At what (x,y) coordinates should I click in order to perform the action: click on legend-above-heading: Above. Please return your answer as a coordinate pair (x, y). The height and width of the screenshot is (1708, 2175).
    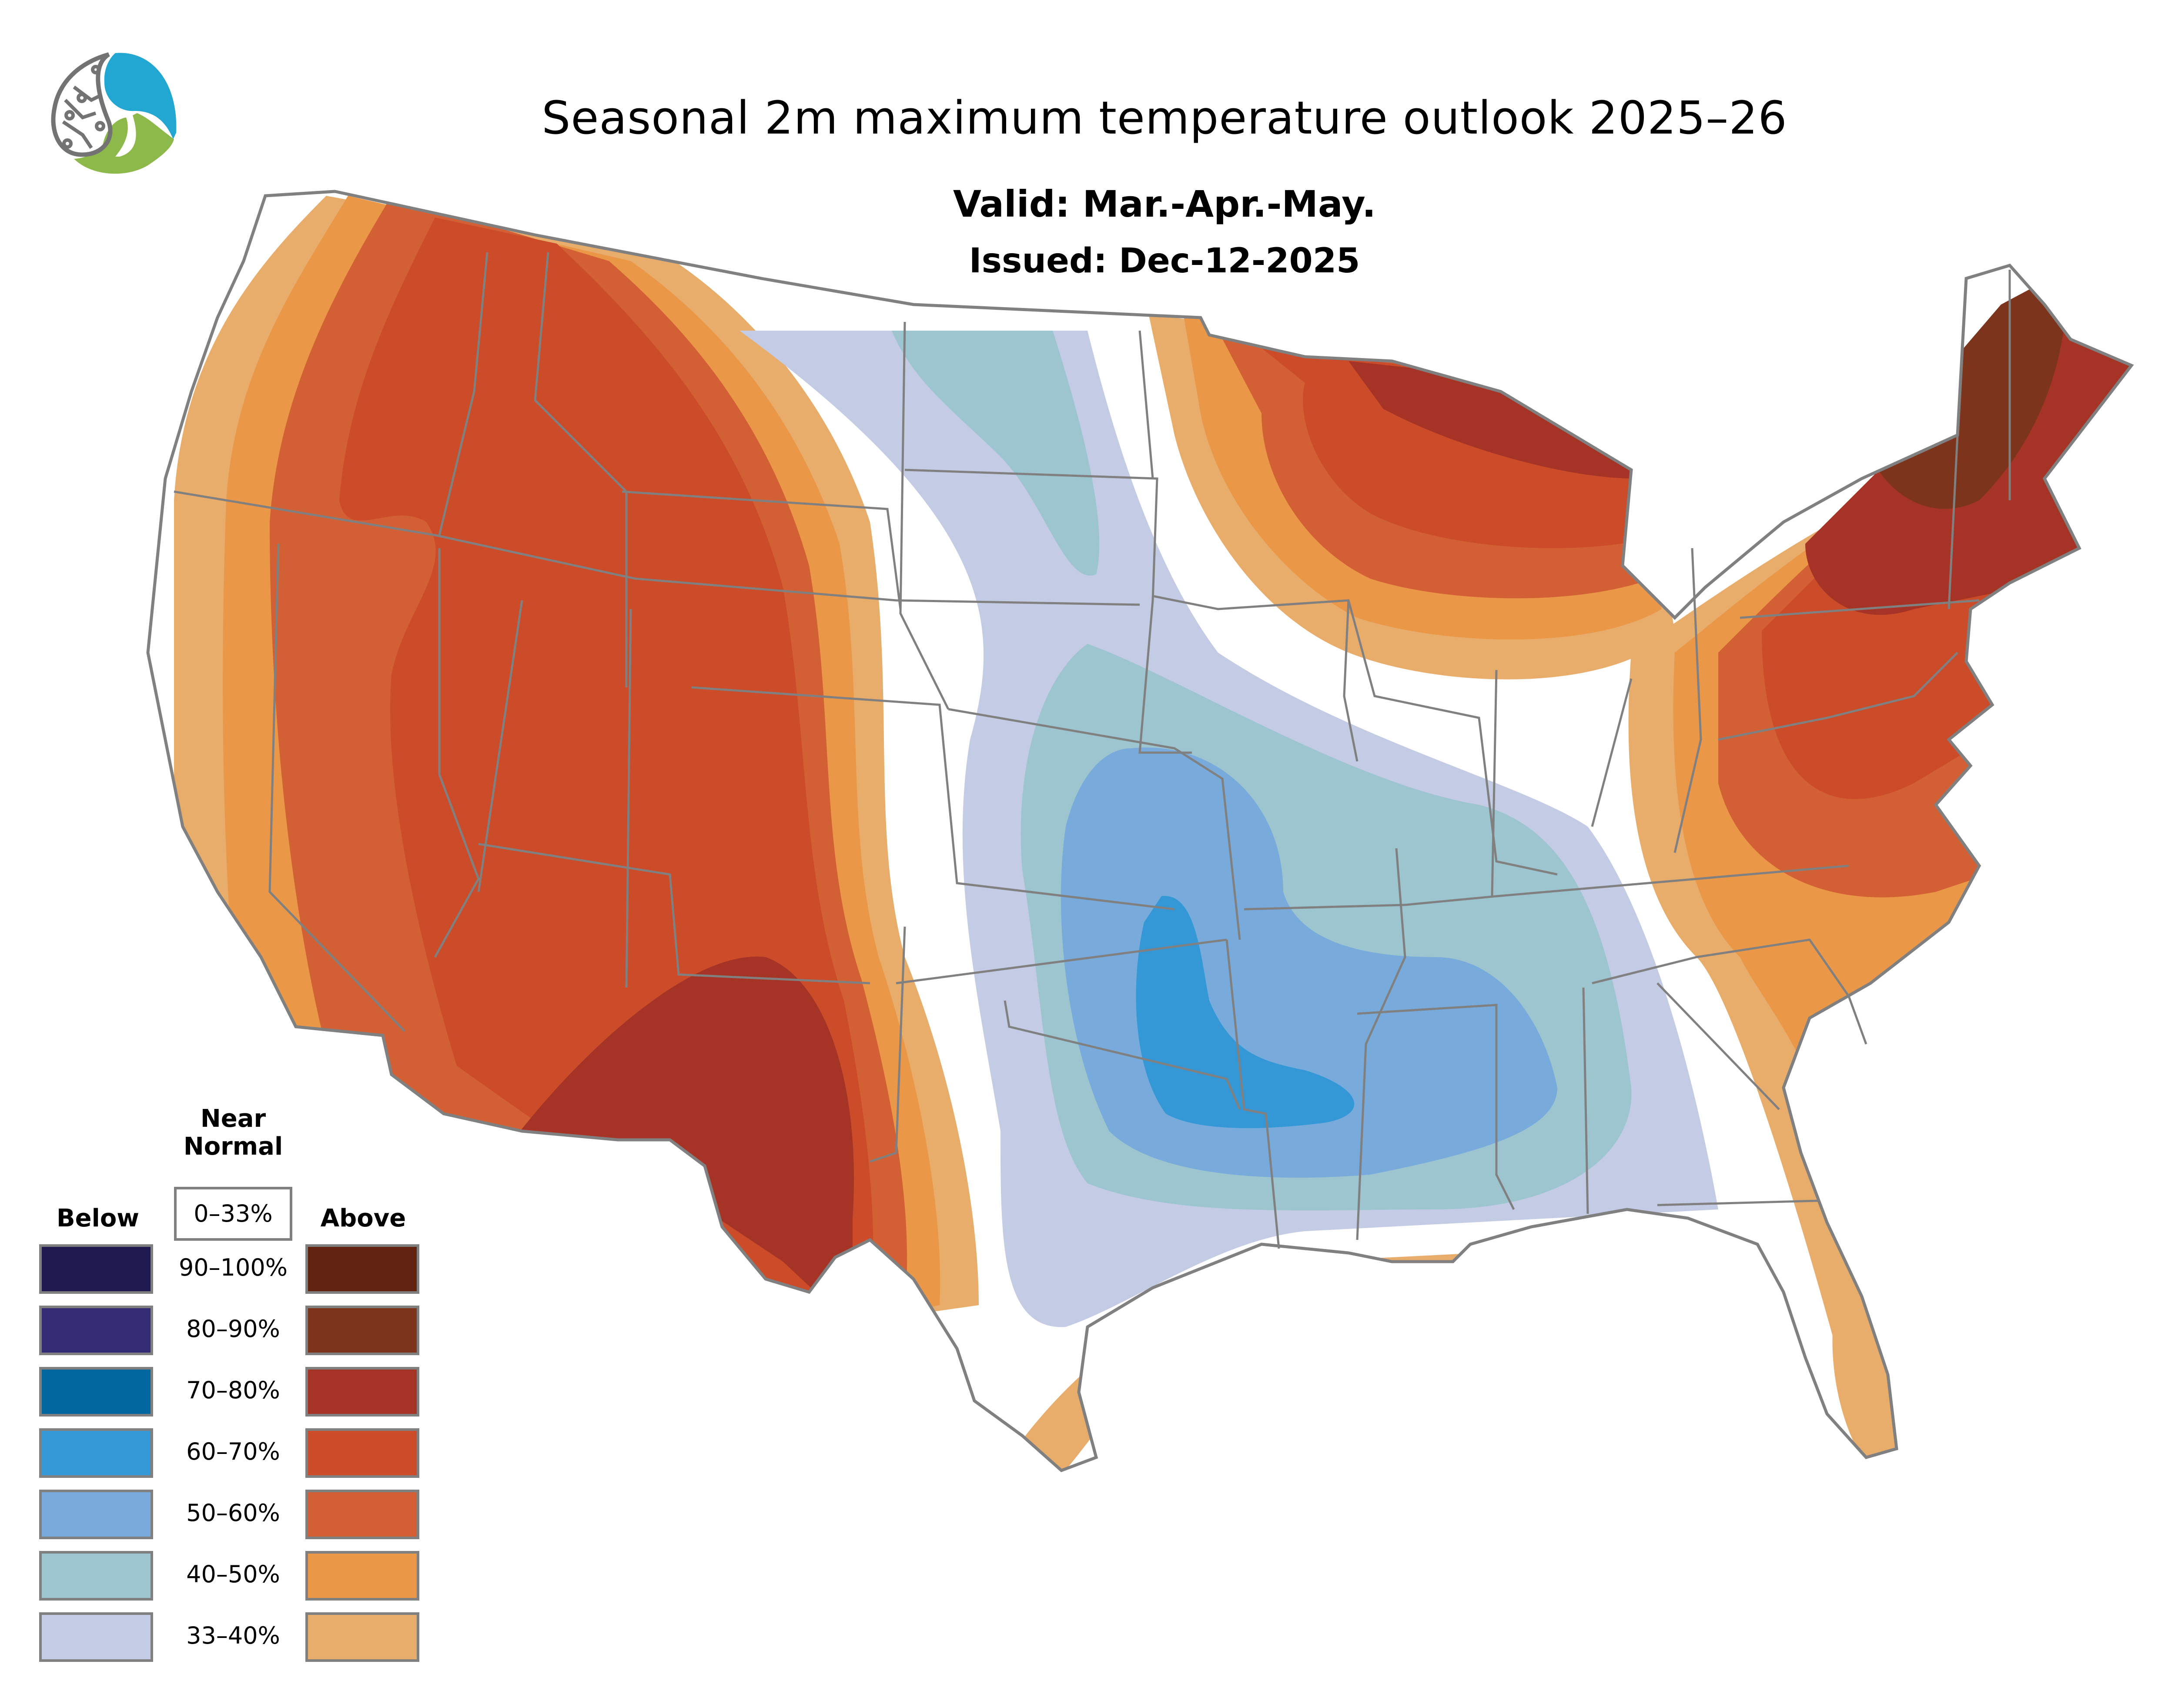
    Looking at the image, I should click on (363, 1218).